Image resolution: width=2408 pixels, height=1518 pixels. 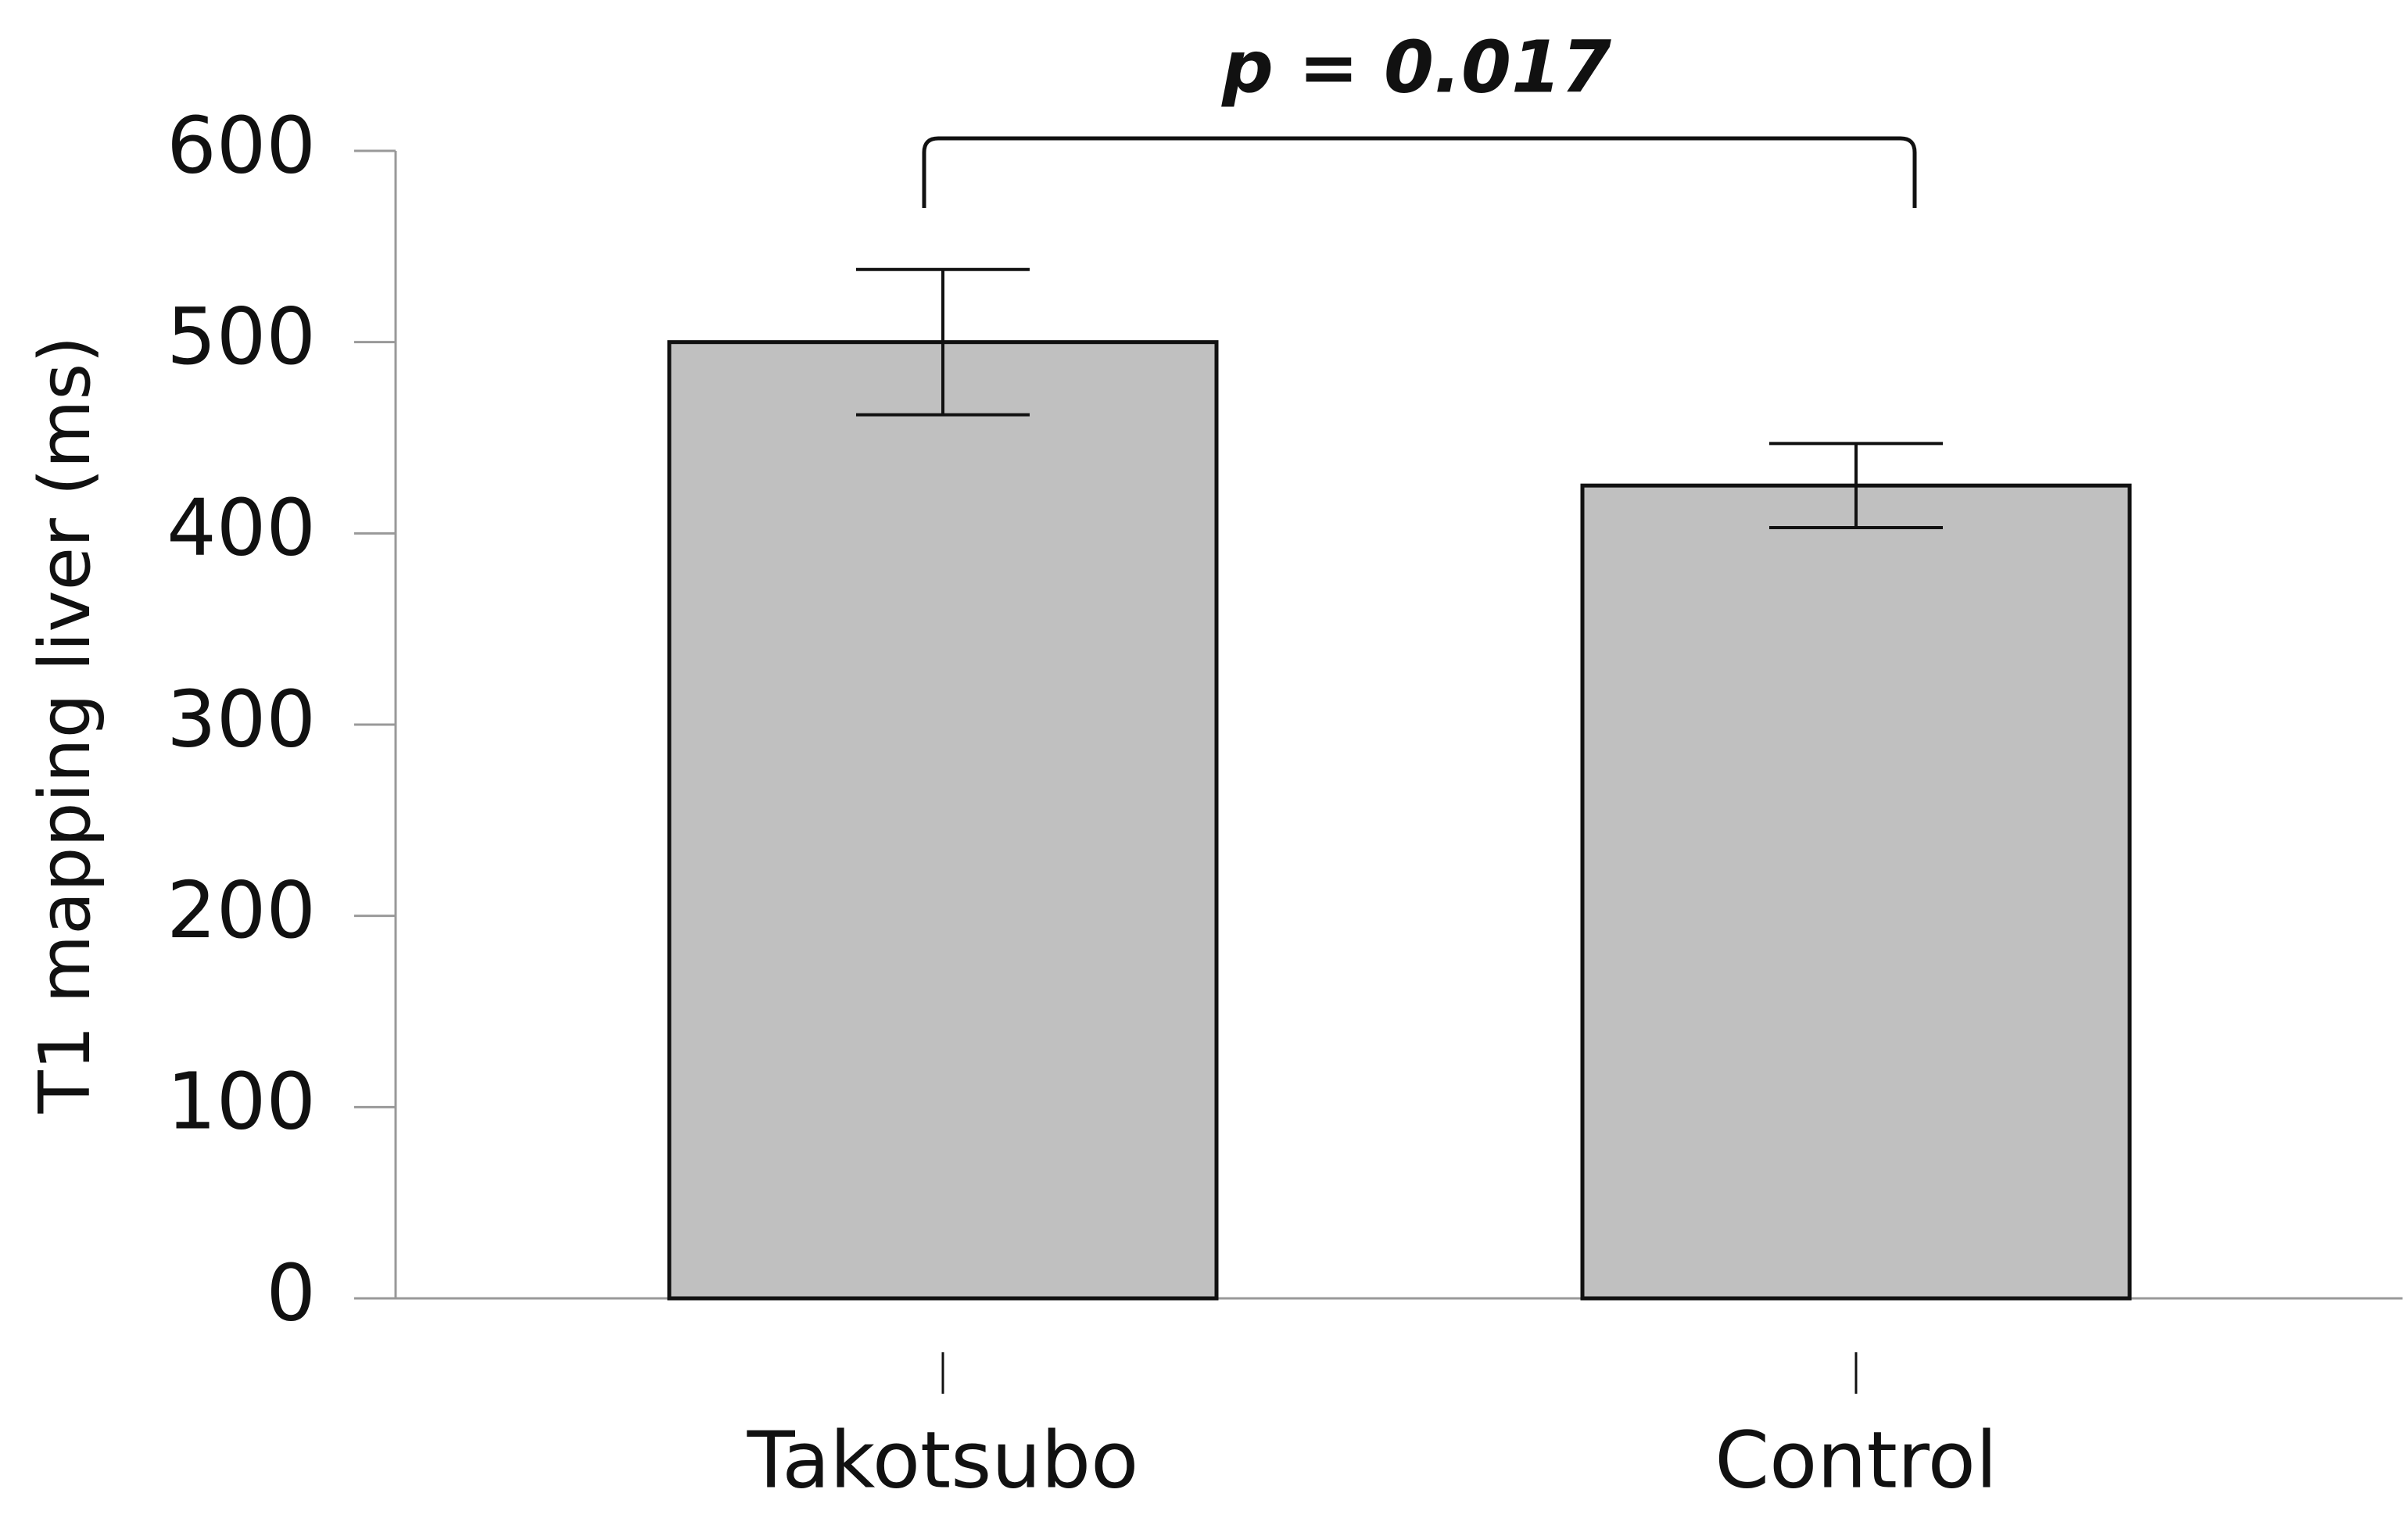 I want to click on y-tick-label: 200, so click(x=242, y=911).